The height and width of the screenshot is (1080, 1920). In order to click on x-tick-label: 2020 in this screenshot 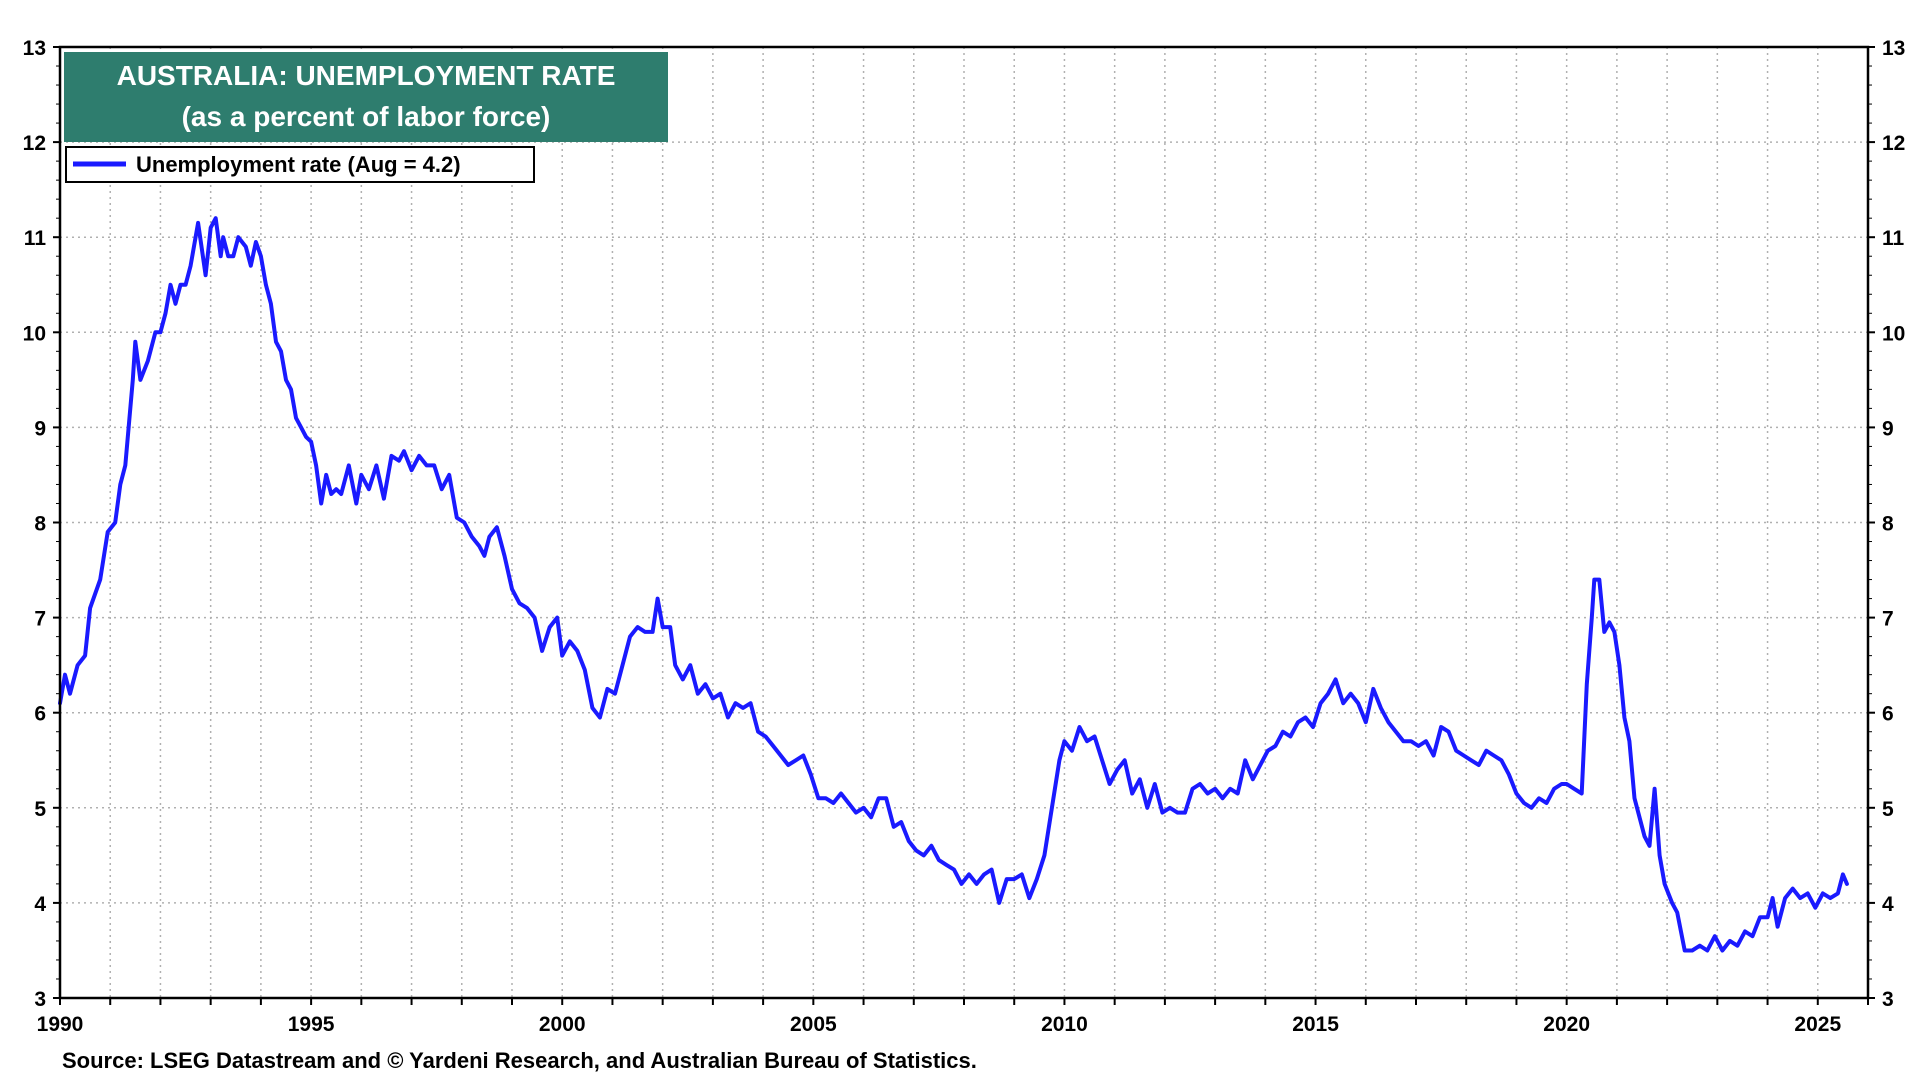, I will do `click(1566, 1024)`.